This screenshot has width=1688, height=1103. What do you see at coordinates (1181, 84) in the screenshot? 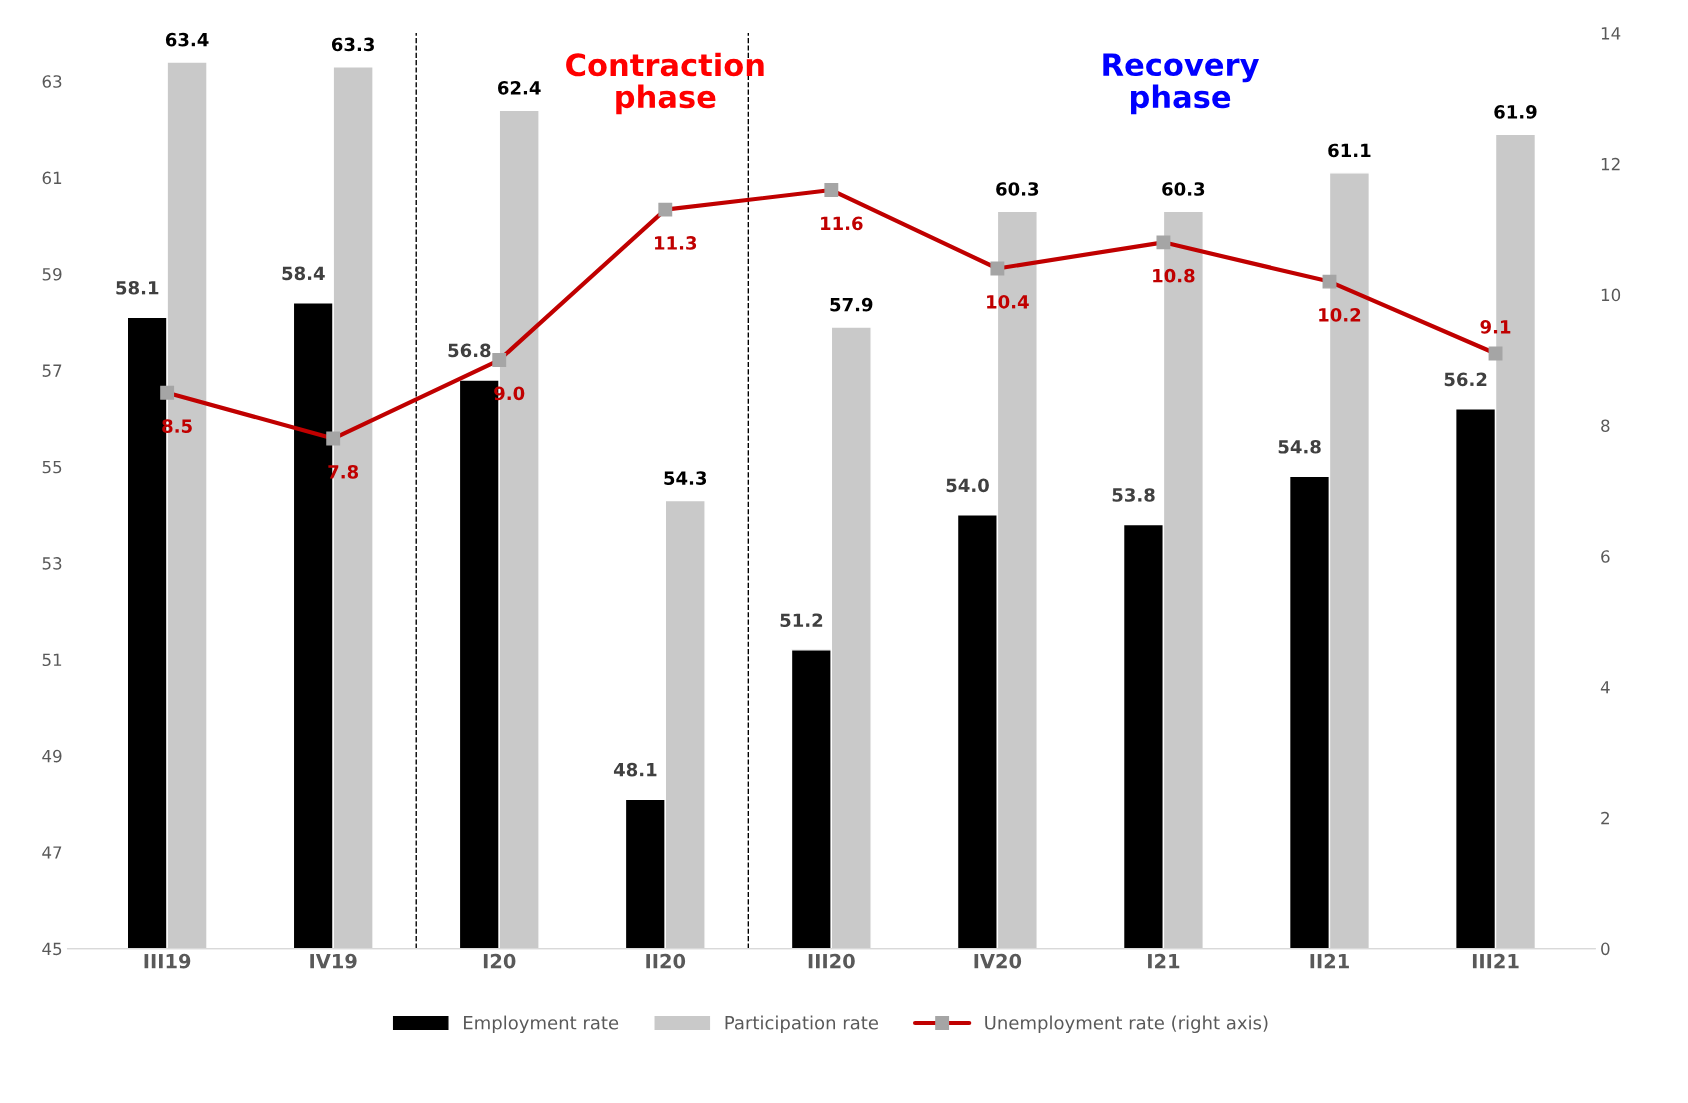
I see `annotation: Recovery phase` at bounding box center [1181, 84].